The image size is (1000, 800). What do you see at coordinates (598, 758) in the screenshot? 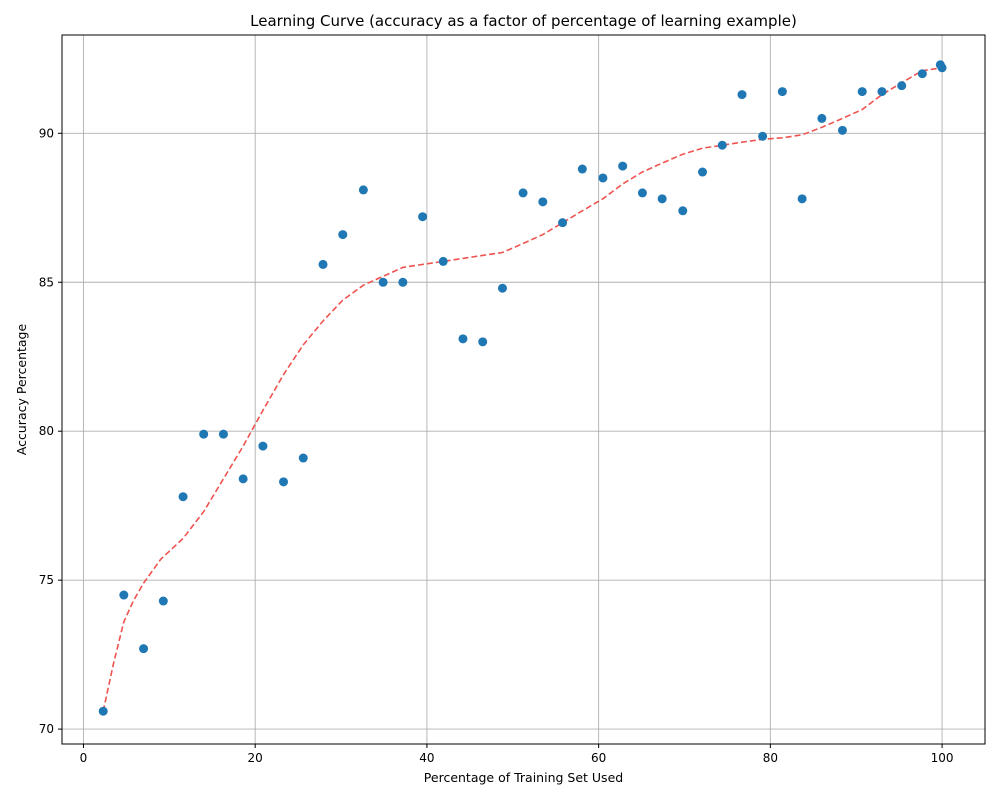
I see `x-tick-label: 60` at bounding box center [598, 758].